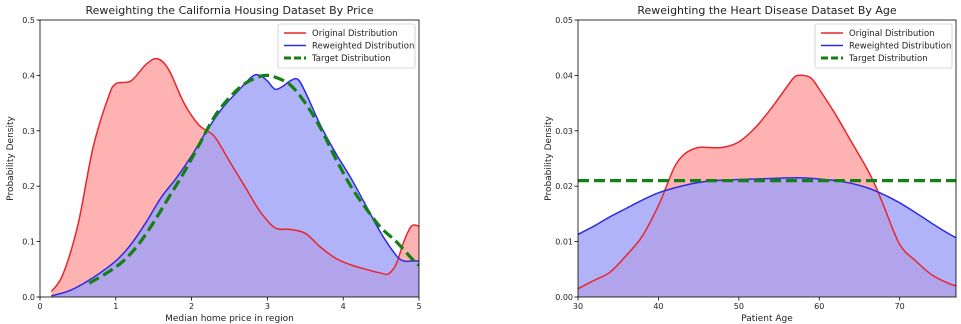 The image size is (961, 324). What do you see at coordinates (564, 75) in the screenshot?
I see `y-tick-label-5: 0.04` at bounding box center [564, 75].